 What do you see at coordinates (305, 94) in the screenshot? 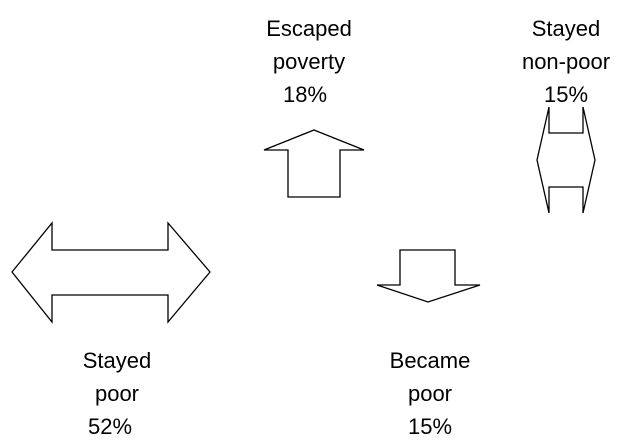
I see `percent-label: 18%` at bounding box center [305, 94].